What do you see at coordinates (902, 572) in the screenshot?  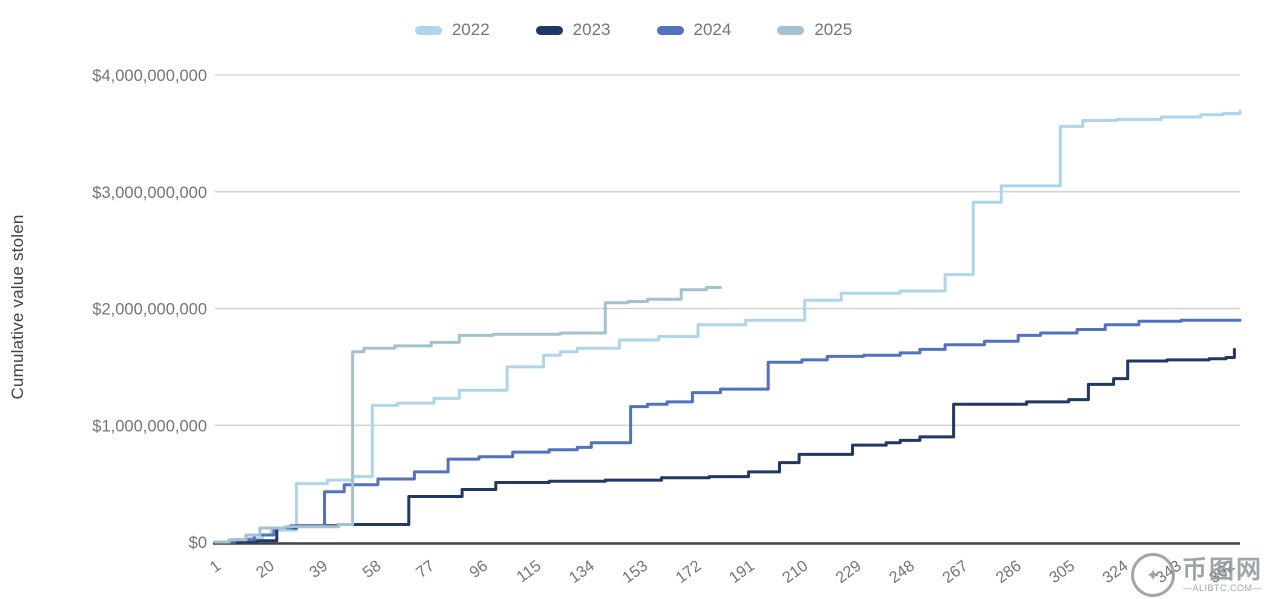 I see `x-tick-label: 248` at bounding box center [902, 572].